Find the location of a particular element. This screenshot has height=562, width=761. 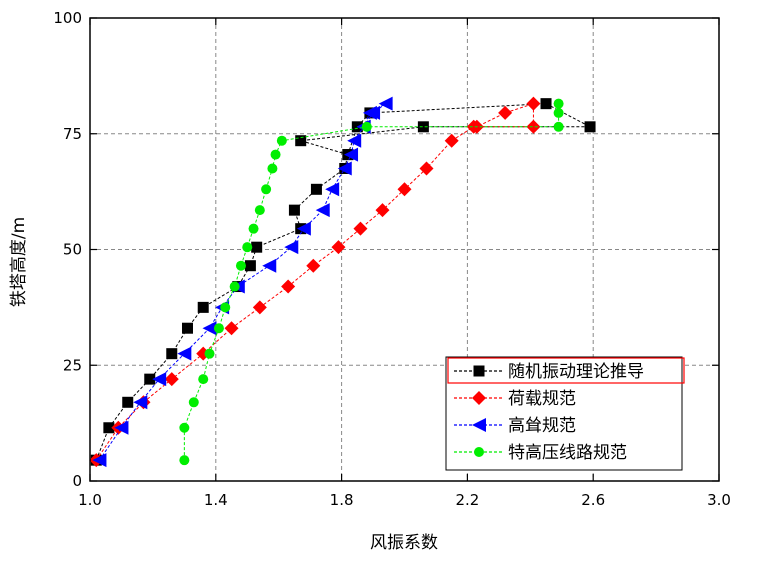

legend-selection-outline is located at coordinates (566, 370).